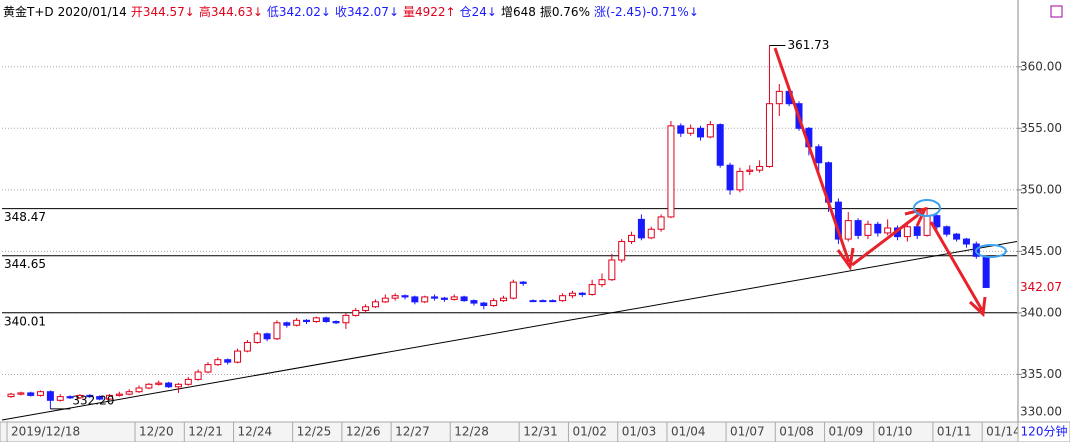 The width and height of the screenshot is (1070, 442). Describe the element at coordinates (429, 12) in the screenshot. I see `header-item: 量4922↑` at that location.